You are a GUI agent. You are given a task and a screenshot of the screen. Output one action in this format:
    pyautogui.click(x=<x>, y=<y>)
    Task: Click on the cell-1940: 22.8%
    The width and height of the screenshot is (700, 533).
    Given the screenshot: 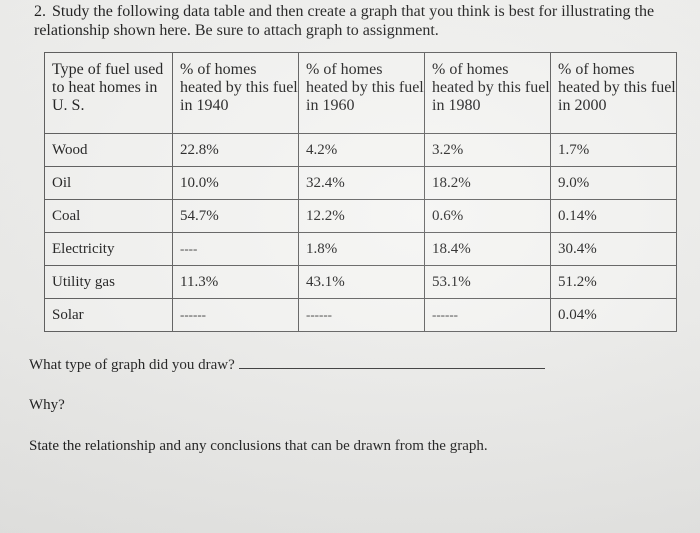 What is the action you would take?
    pyautogui.click(x=235, y=150)
    